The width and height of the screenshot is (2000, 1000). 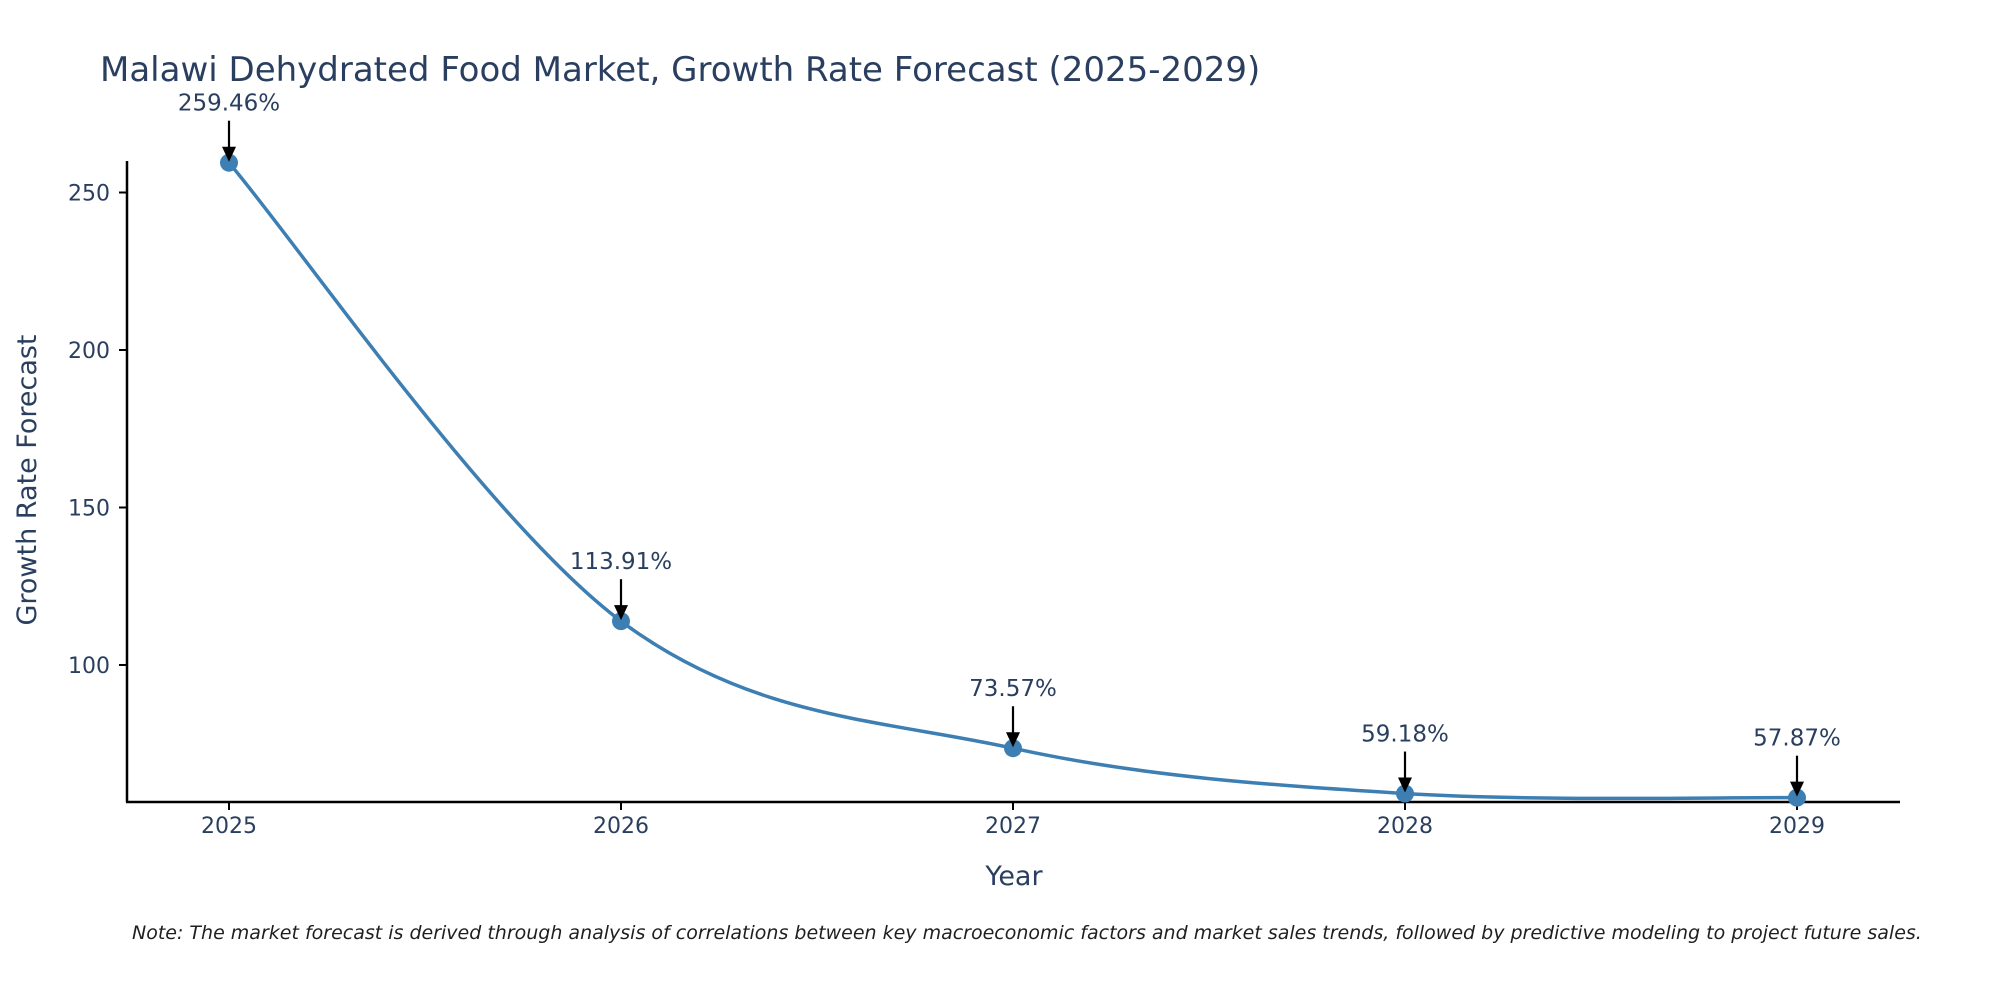 What do you see at coordinates (229, 104) in the screenshot?
I see `data-label-2025: 259.46%` at bounding box center [229, 104].